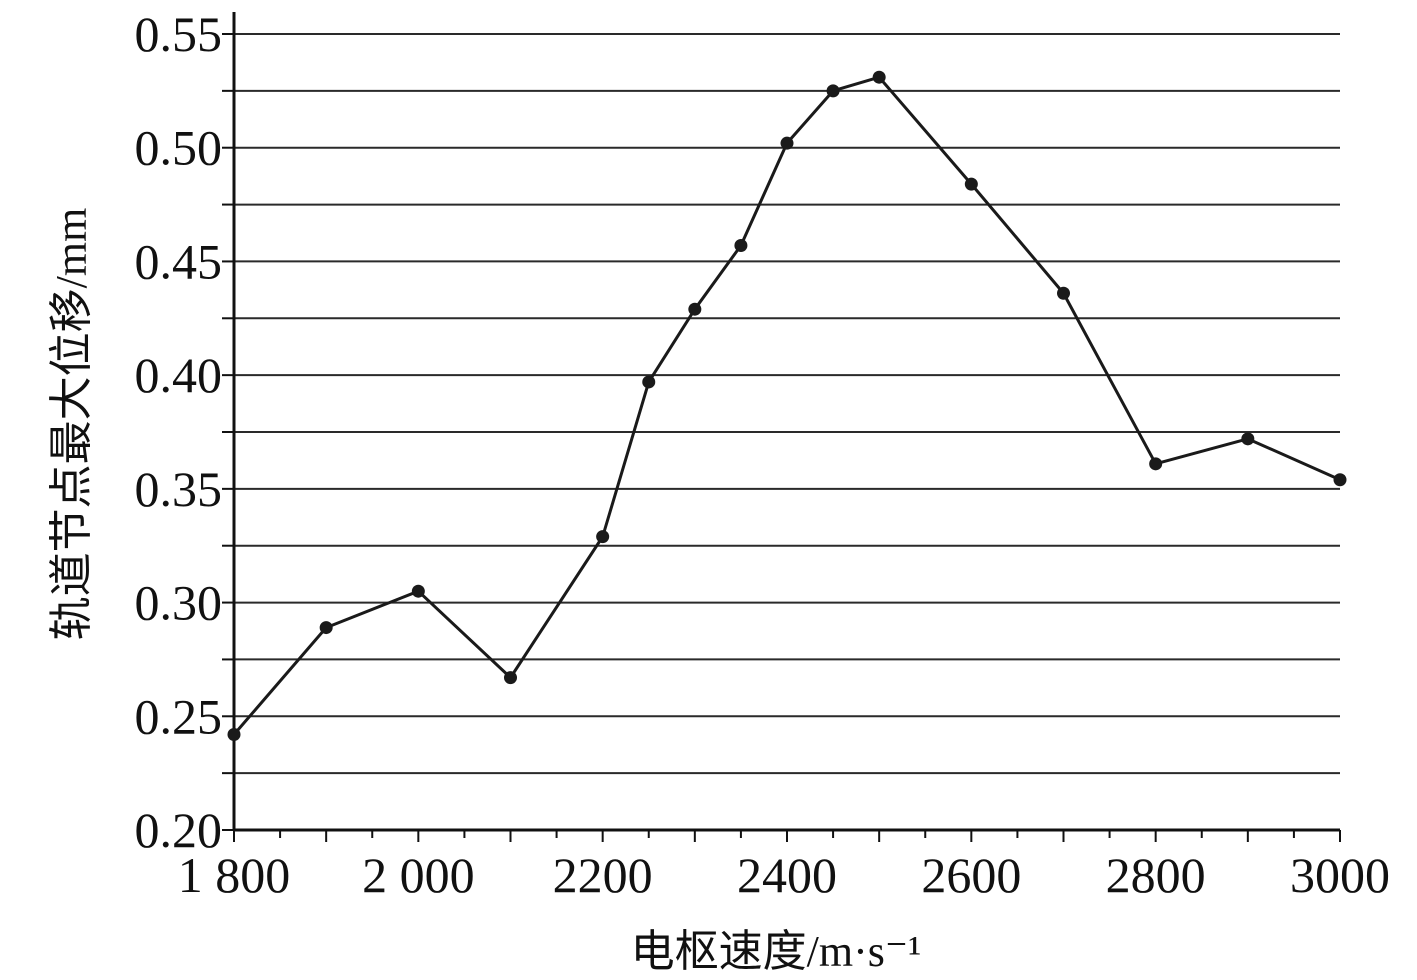  Describe the element at coordinates (234, 875) in the screenshot. I see `x-tick-label: 1 800` at that location.